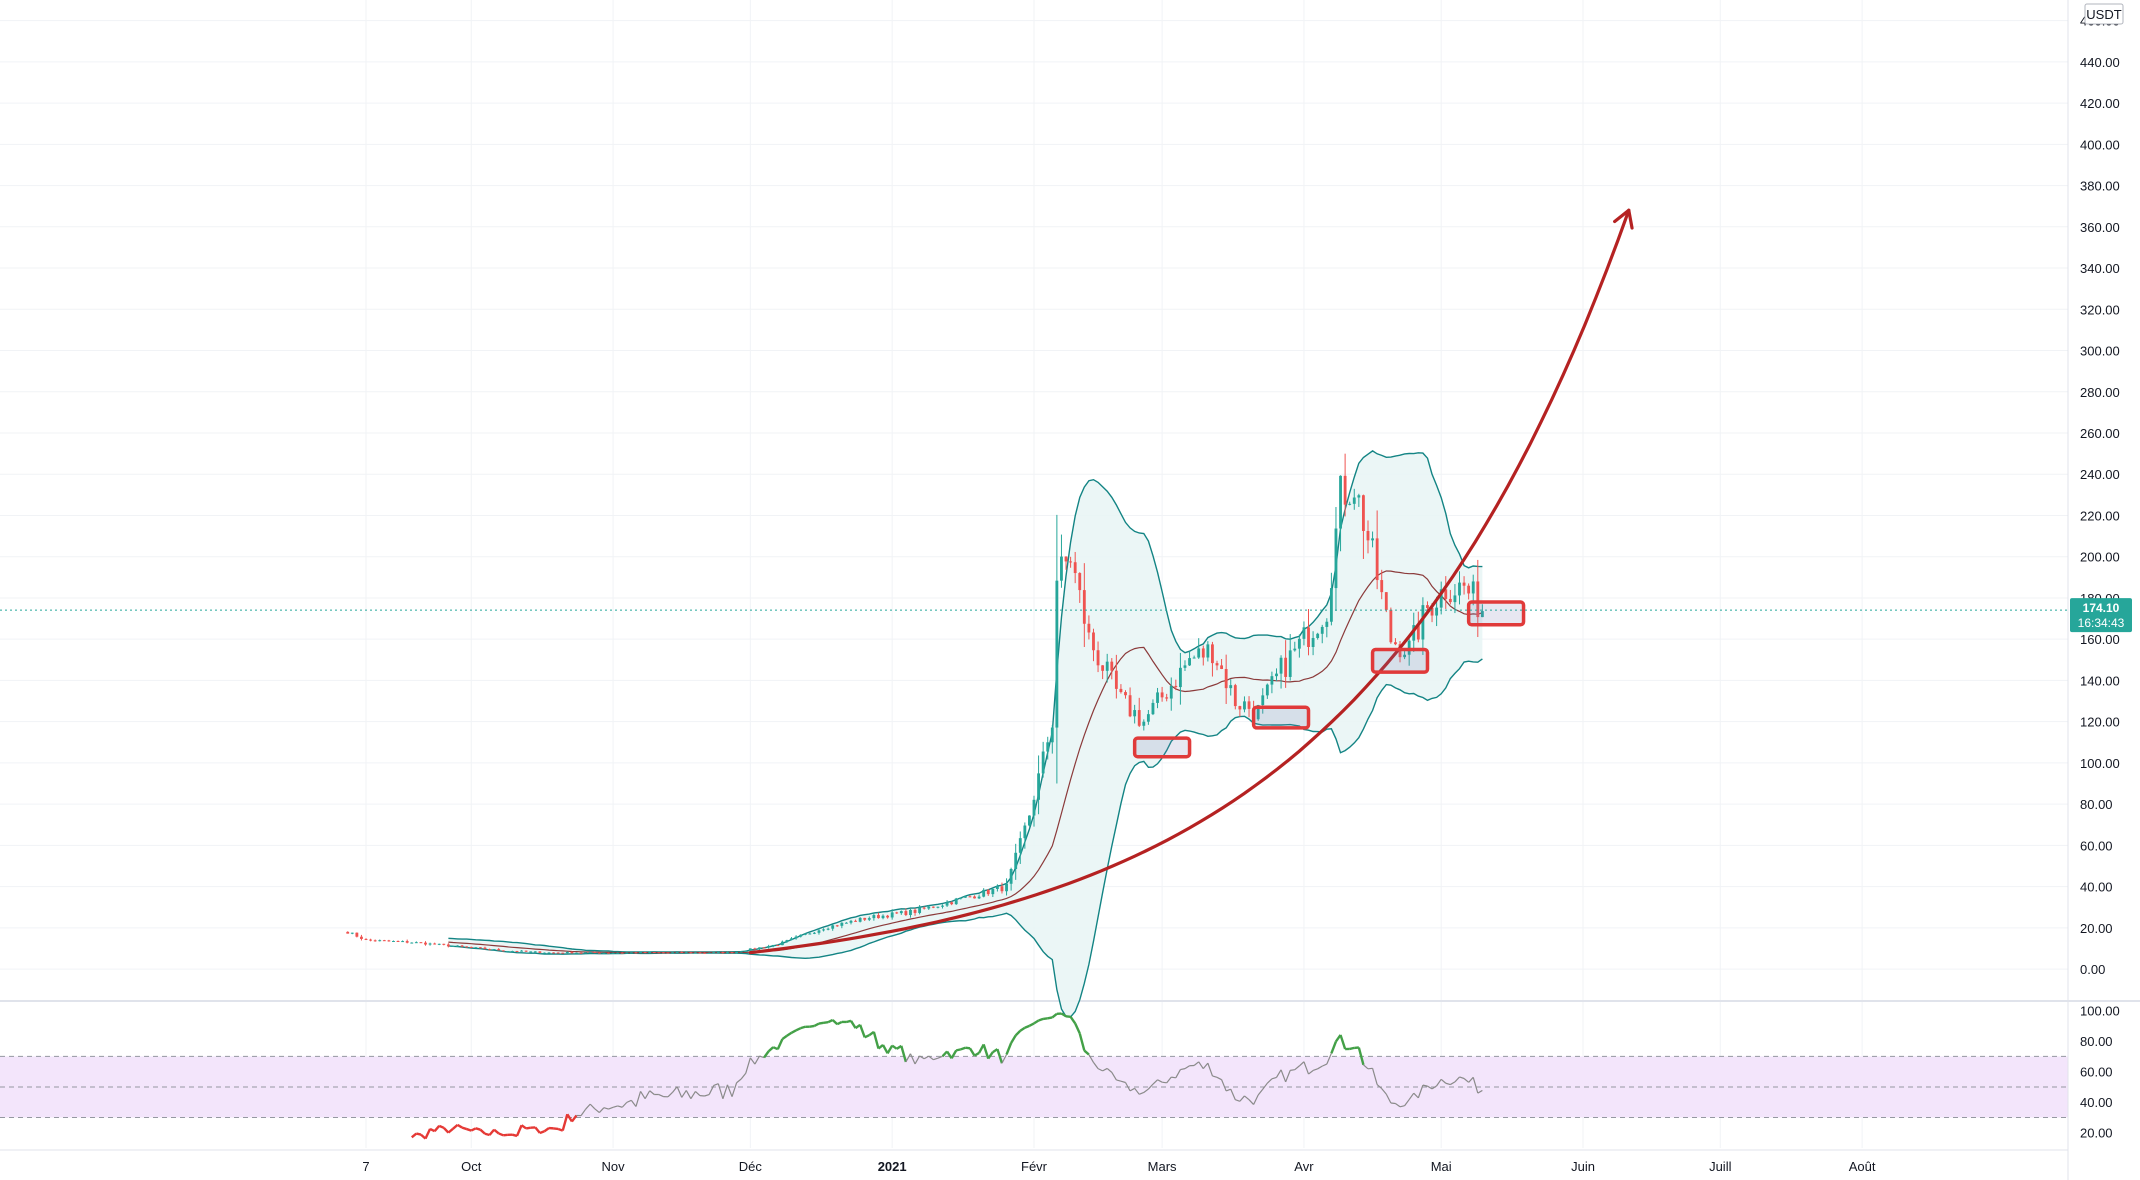 The width and height of the screenshot is (2140, 1180). Describe the element at coordinates (2100, 1072) in the screenshot. I see `rsi-axis: 100.00 80.00 60.00 40.00 20.00` at that location.